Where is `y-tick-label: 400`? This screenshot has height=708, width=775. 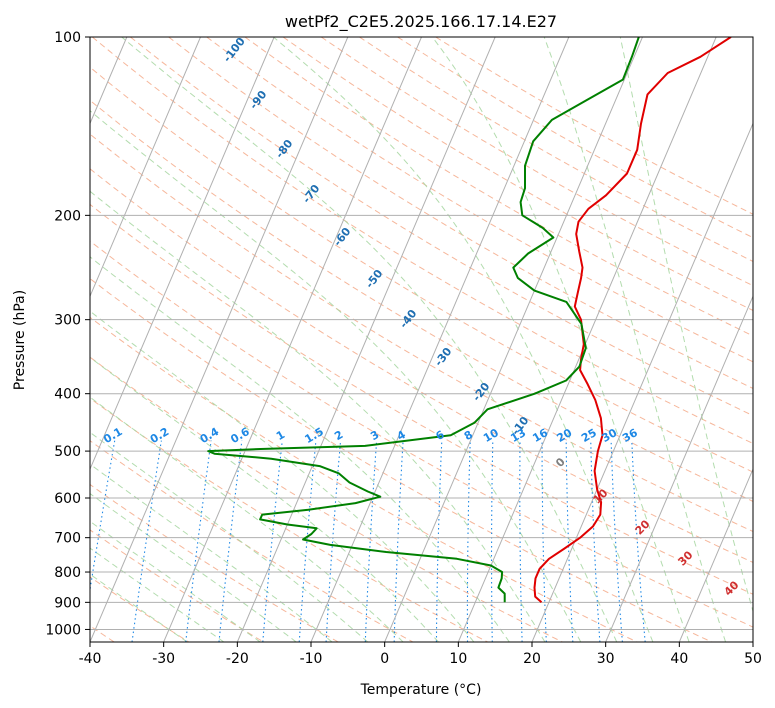 y-tick-label: 400 is located at coordinates (67, 395).